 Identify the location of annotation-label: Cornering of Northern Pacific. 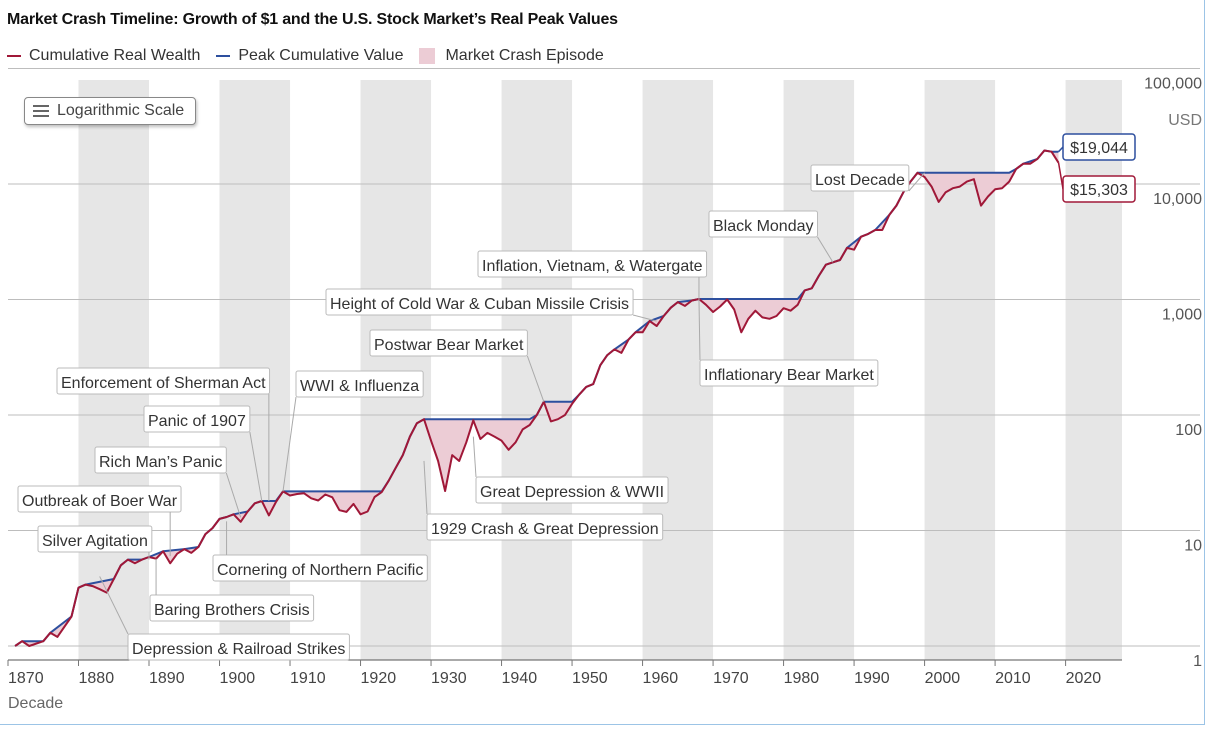
(320, 570).